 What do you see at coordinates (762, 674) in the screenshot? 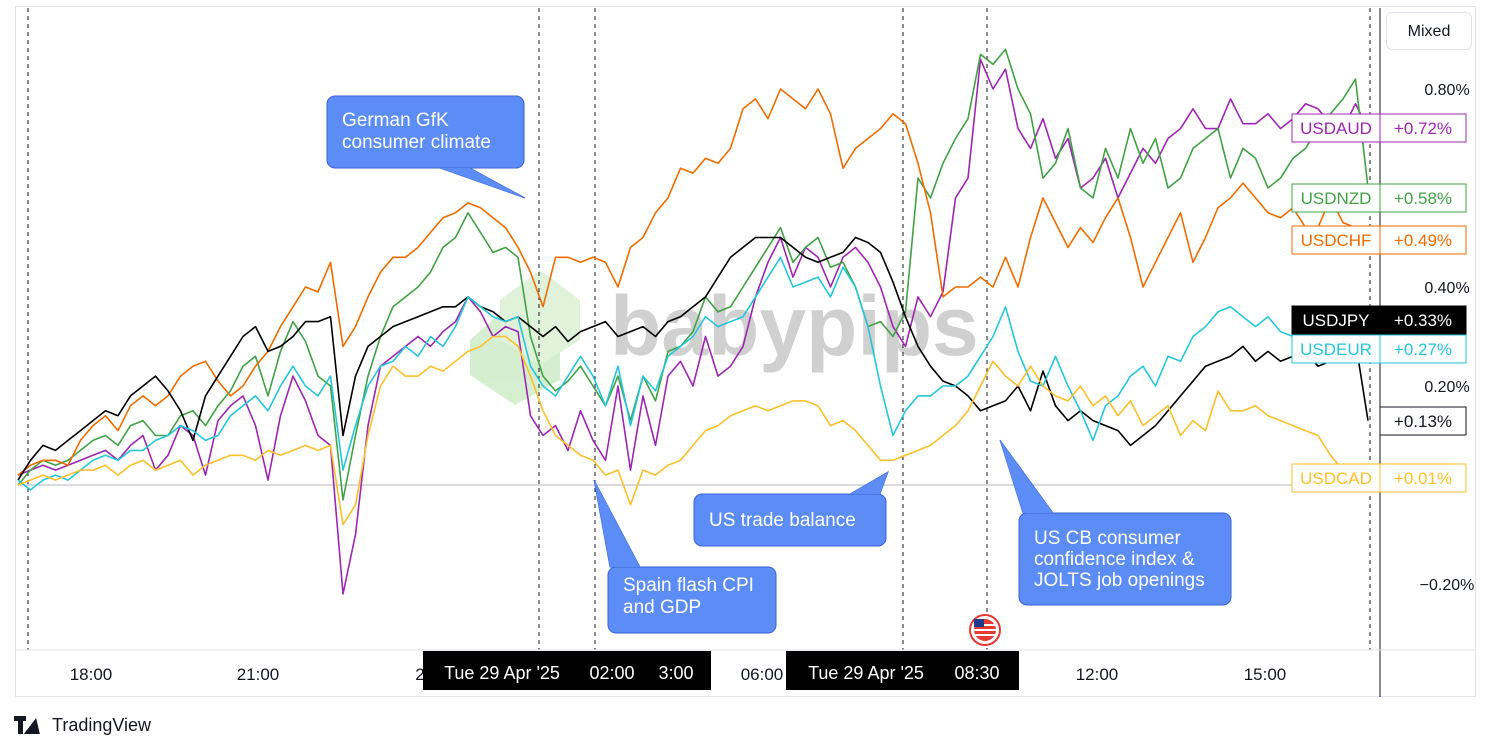
I see `x-tick-label: 06:00` at bounding box center [762, 674].